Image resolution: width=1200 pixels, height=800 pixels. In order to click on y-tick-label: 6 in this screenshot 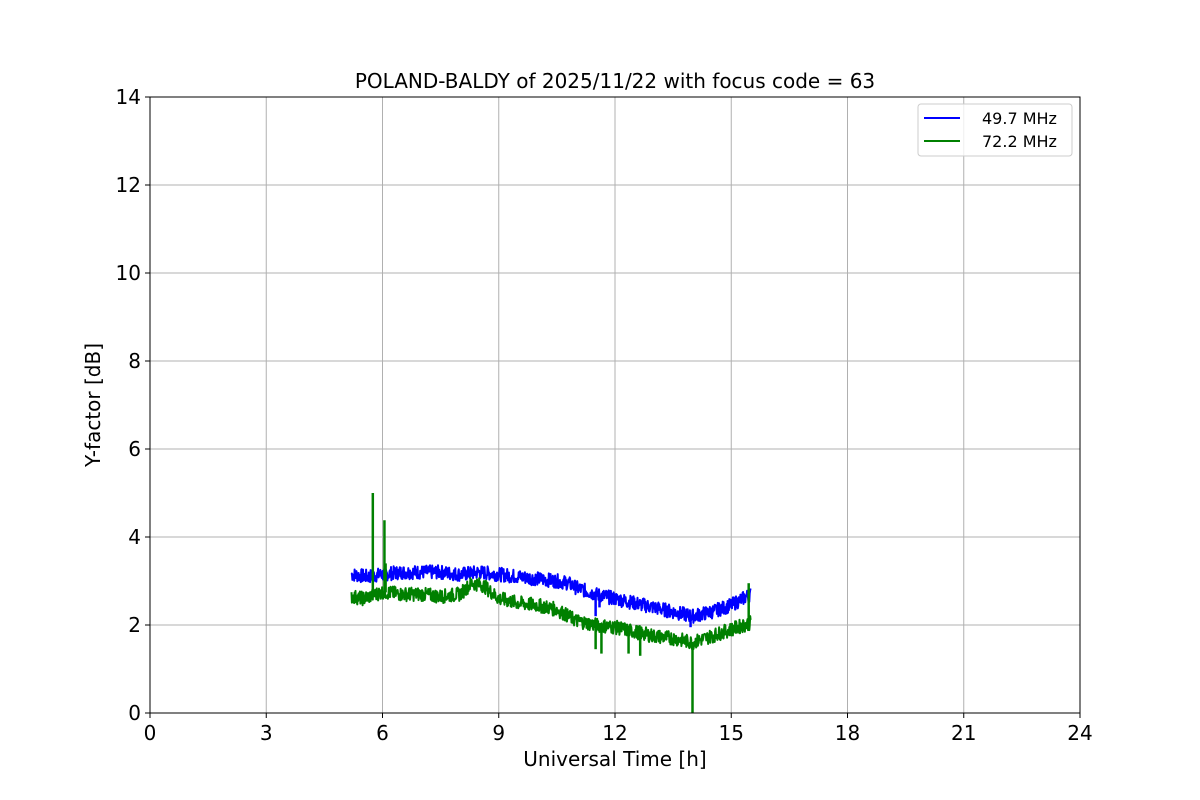, I will do `click(134, 449)`.